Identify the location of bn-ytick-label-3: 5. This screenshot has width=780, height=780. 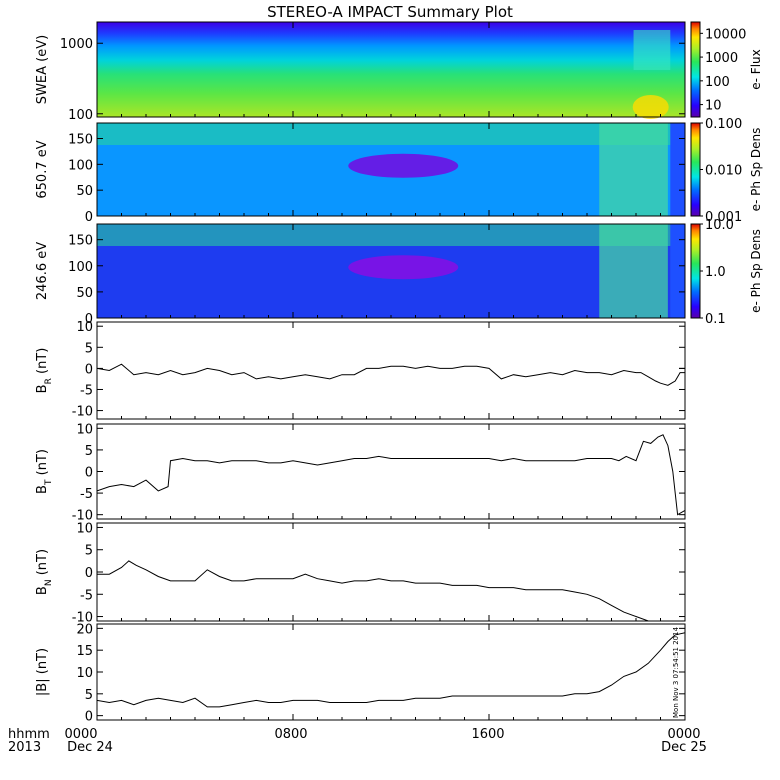
(89, 551).